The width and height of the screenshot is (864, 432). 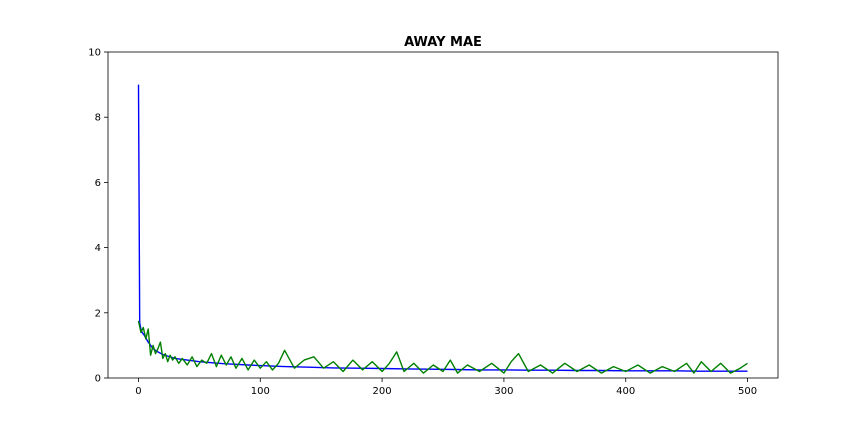 I want to click on x-tick-label: 500, so click(x=747, y=391).